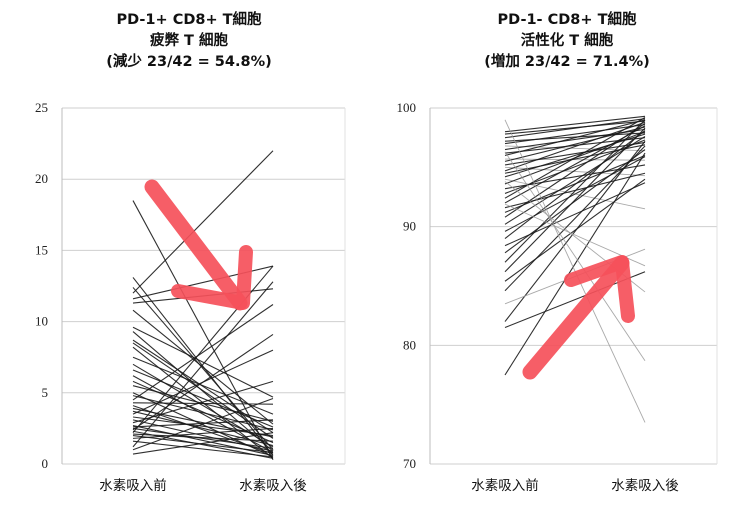  What do you see at coordinates (41, 321) in the screenshot?
I see `y-tick-label: 10` at bounding box center [41, 321].